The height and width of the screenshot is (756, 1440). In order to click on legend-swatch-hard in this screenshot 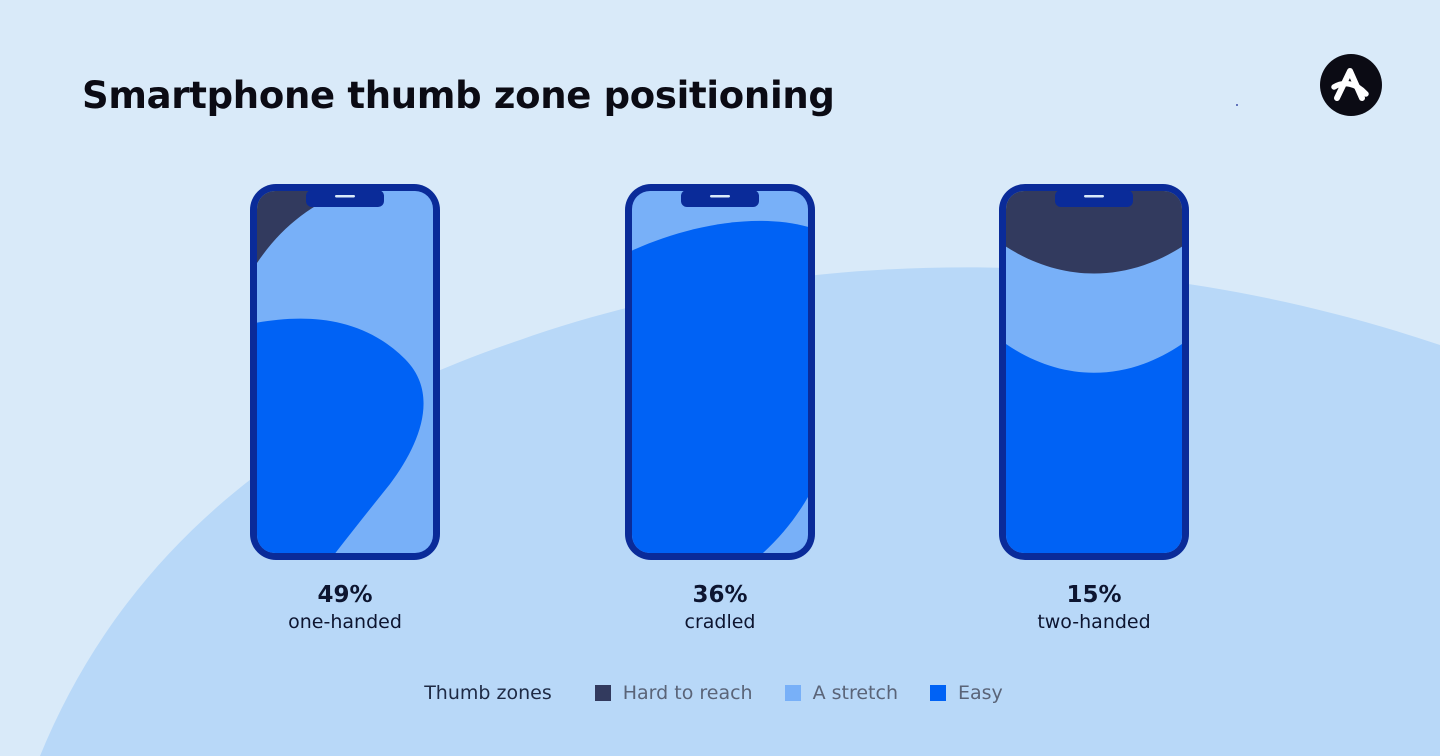, I will do `click(602, 693)`.